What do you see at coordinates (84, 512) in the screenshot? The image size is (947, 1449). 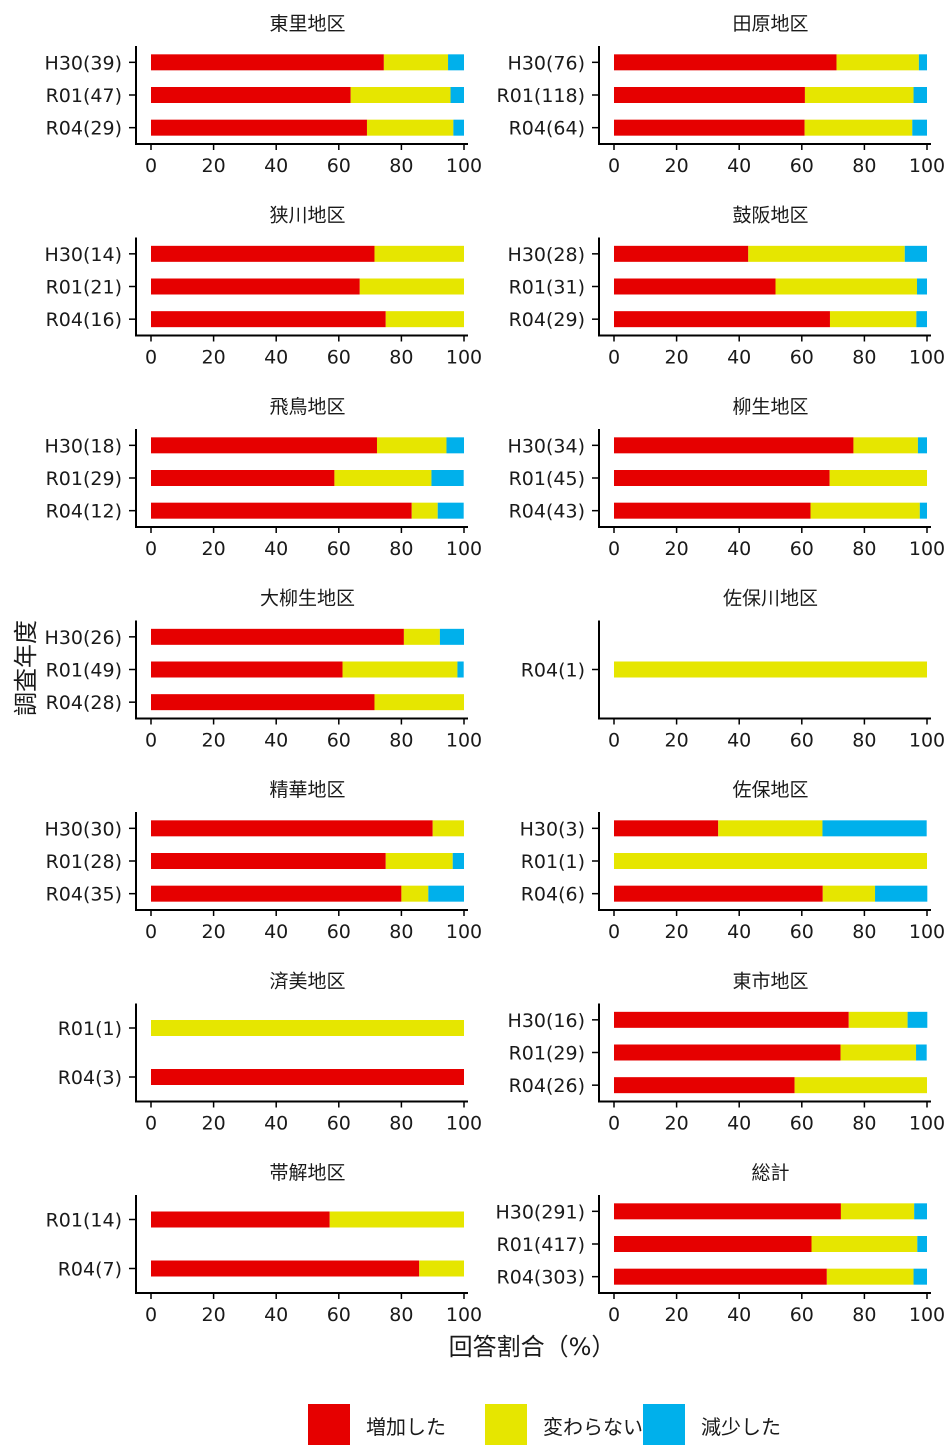 I see `category-label: R04(12)` at bounding box center [84, 512].